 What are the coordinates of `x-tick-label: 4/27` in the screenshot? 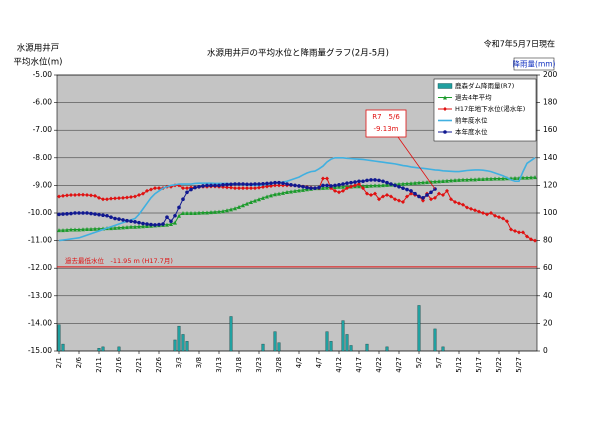 It's located at (399, 365).